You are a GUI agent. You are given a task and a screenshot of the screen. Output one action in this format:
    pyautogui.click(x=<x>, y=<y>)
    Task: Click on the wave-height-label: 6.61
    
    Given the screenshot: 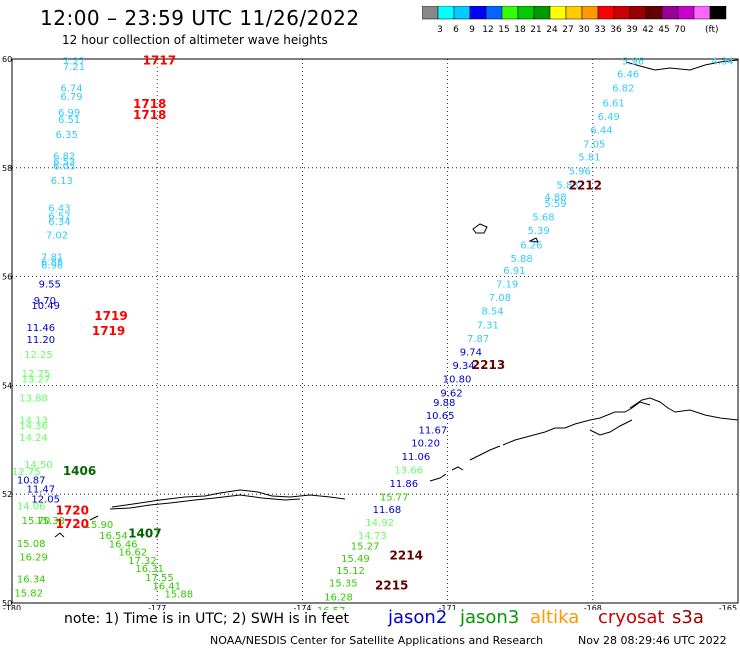 What is the action you would take?
    pyautogui.click(x=613, y=103)
    